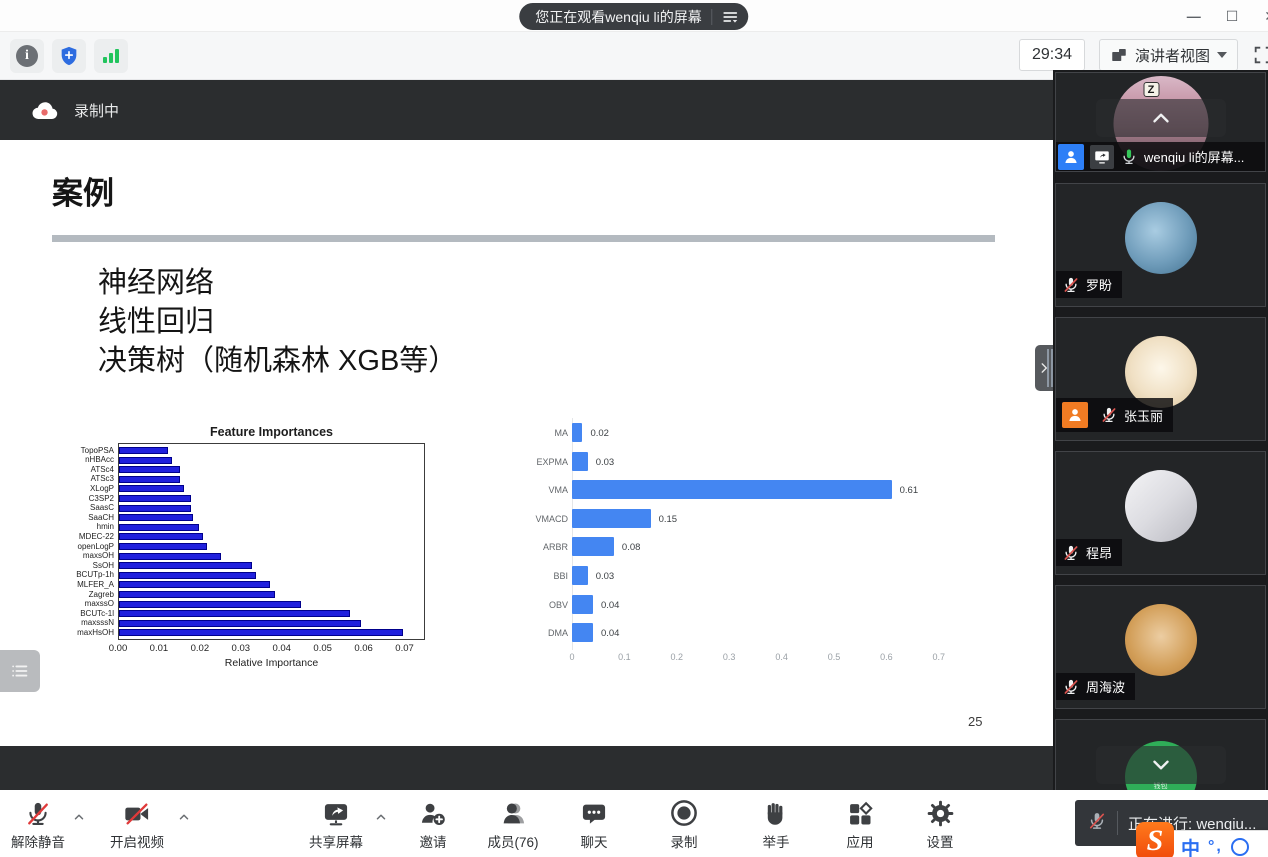 This screenshot has width=1268, height=857. I want to click on y-tick-label: EXPMA, so click(552, 461).